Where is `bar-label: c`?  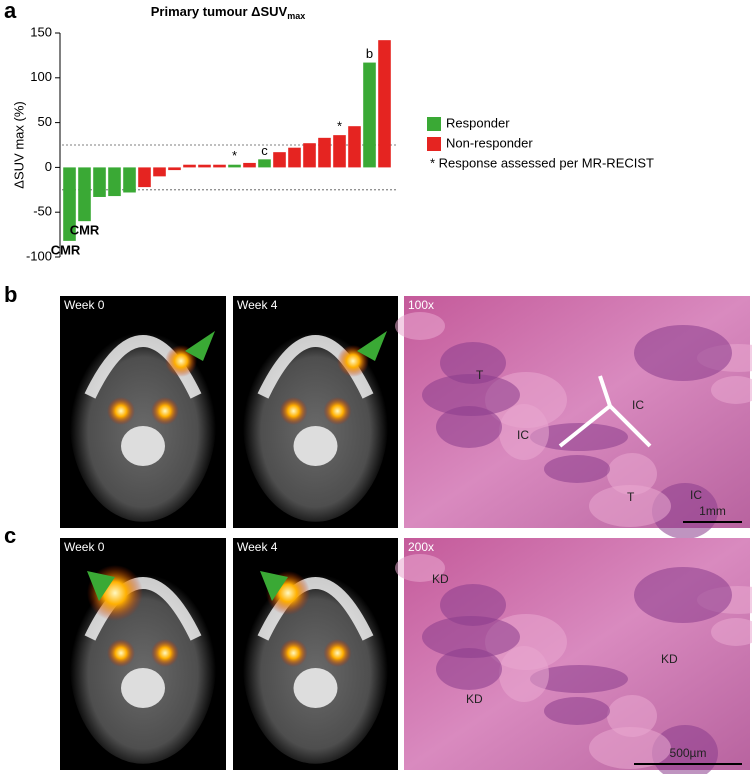
bar-label: c is located at coordinates (264, 150).